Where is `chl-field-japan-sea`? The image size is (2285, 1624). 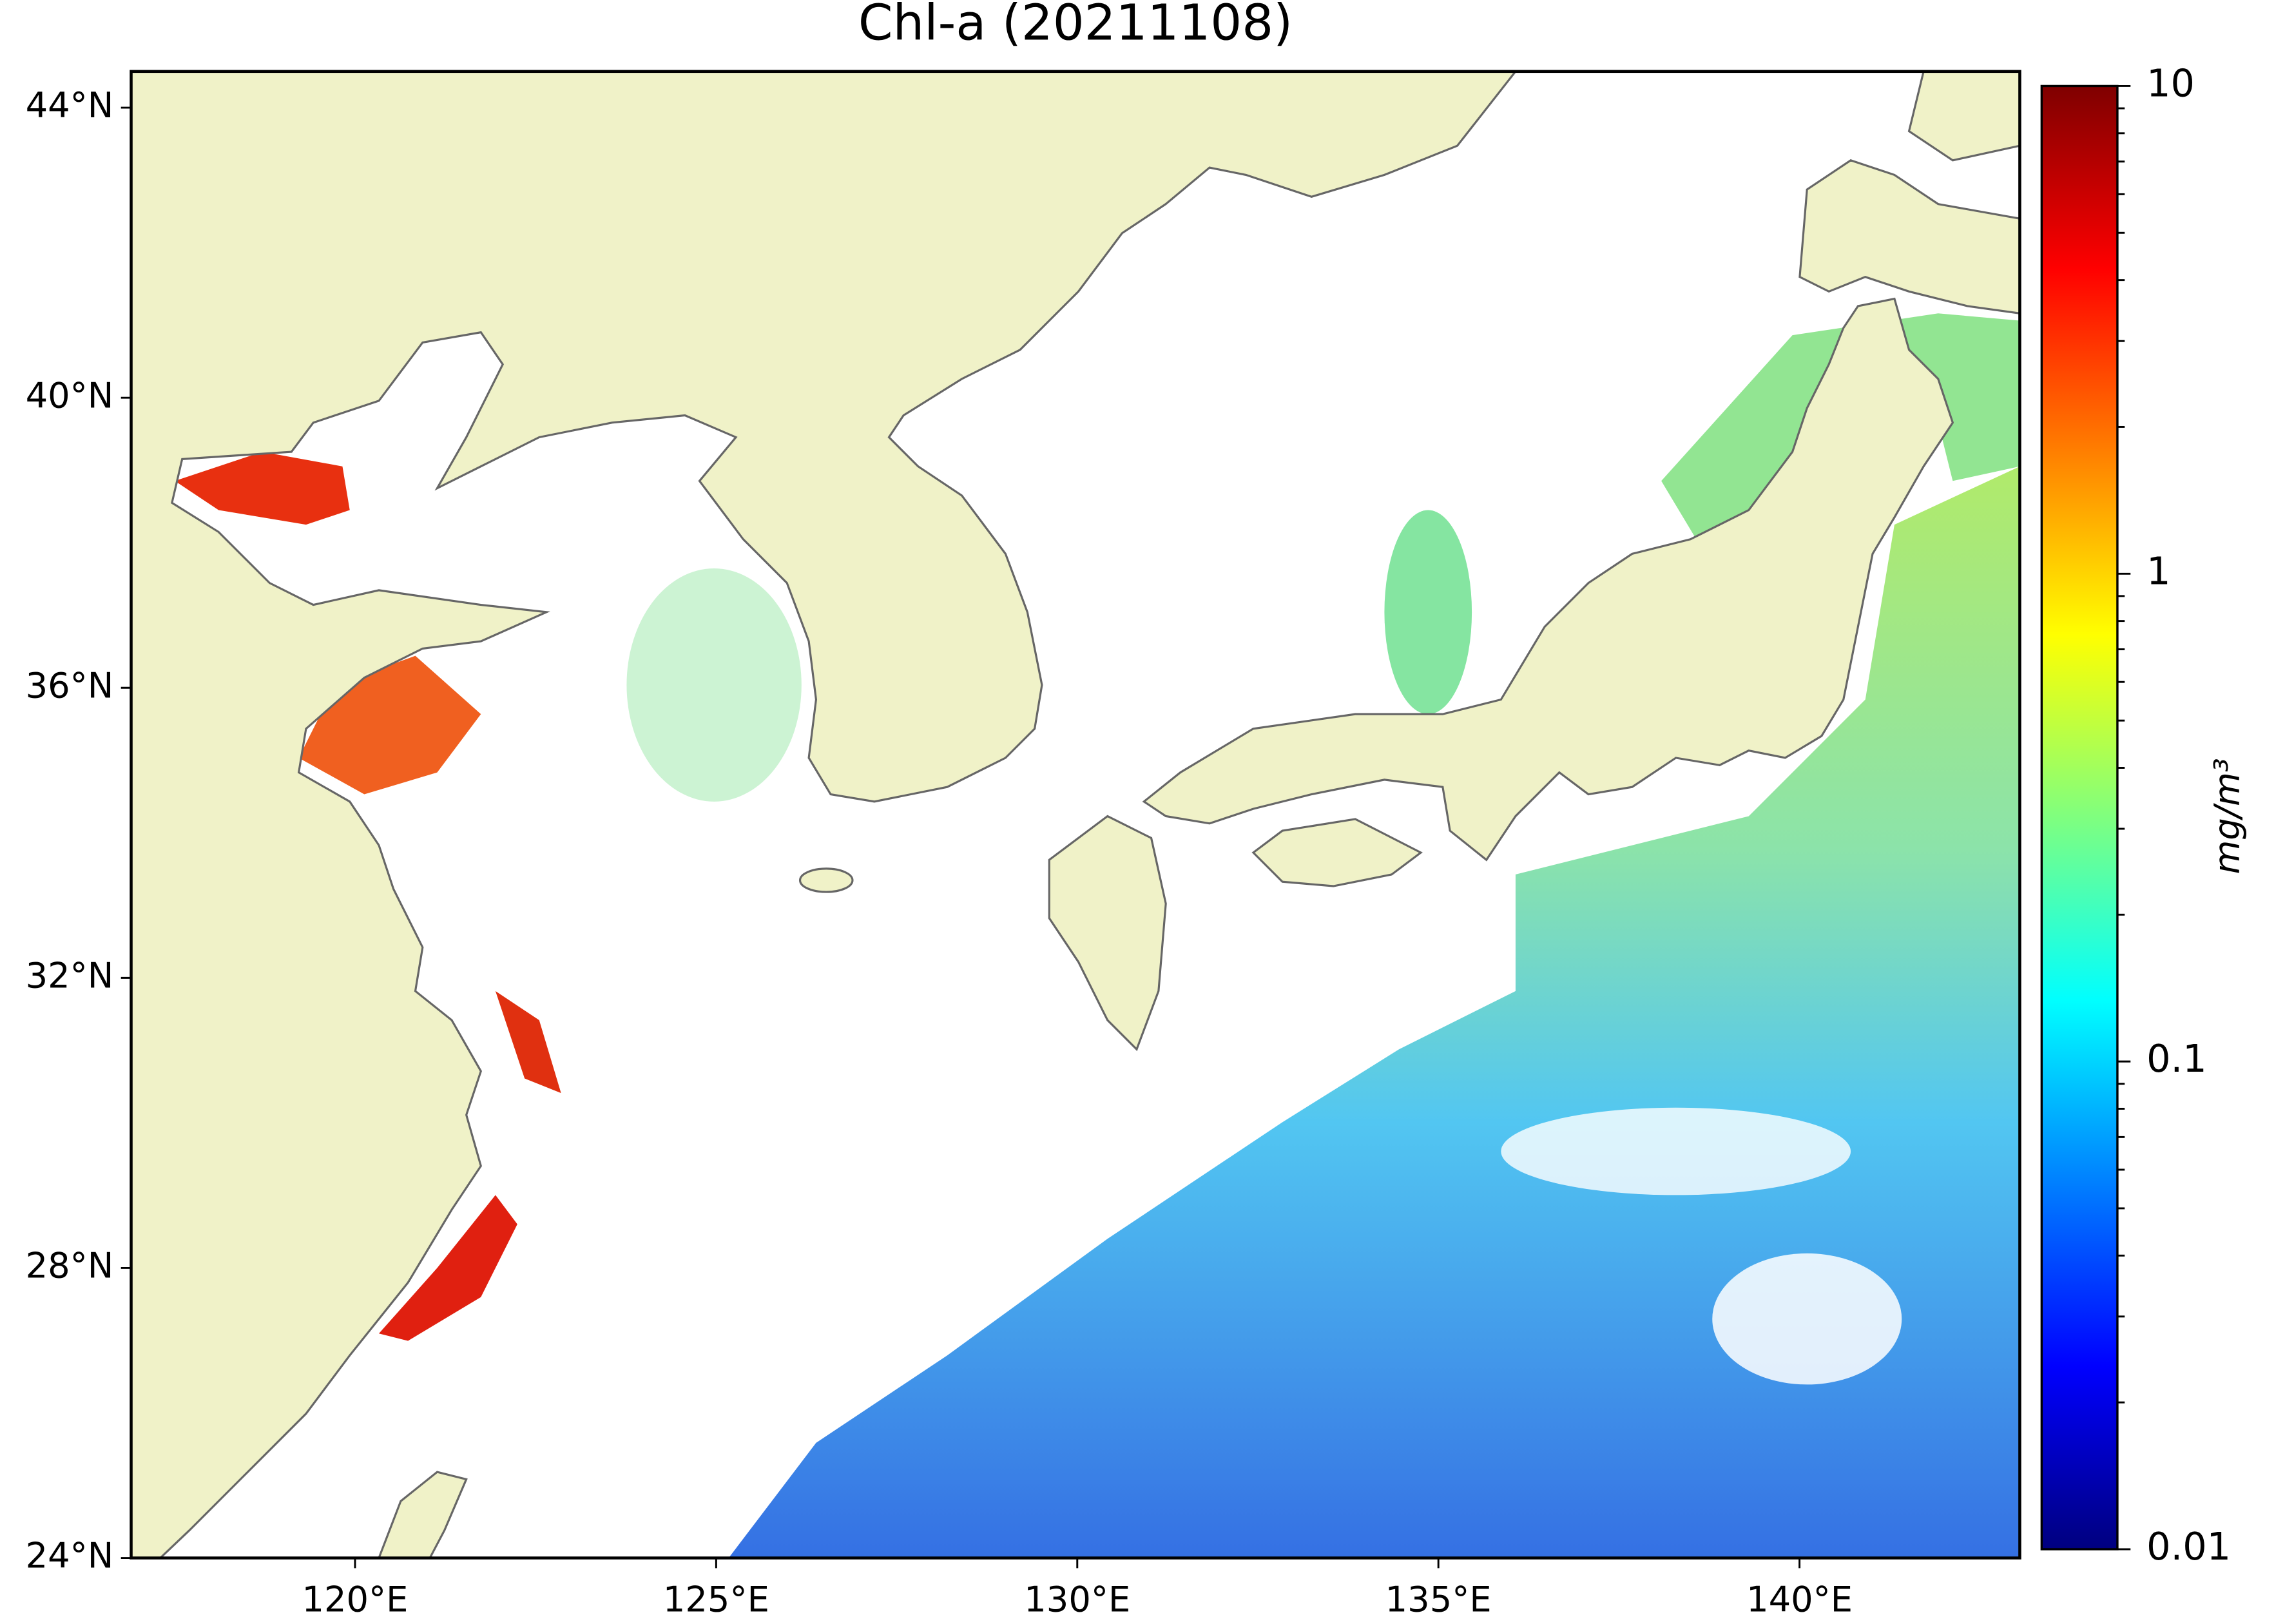 chl-field-japan-sea is located at coordinates (1428, 612).